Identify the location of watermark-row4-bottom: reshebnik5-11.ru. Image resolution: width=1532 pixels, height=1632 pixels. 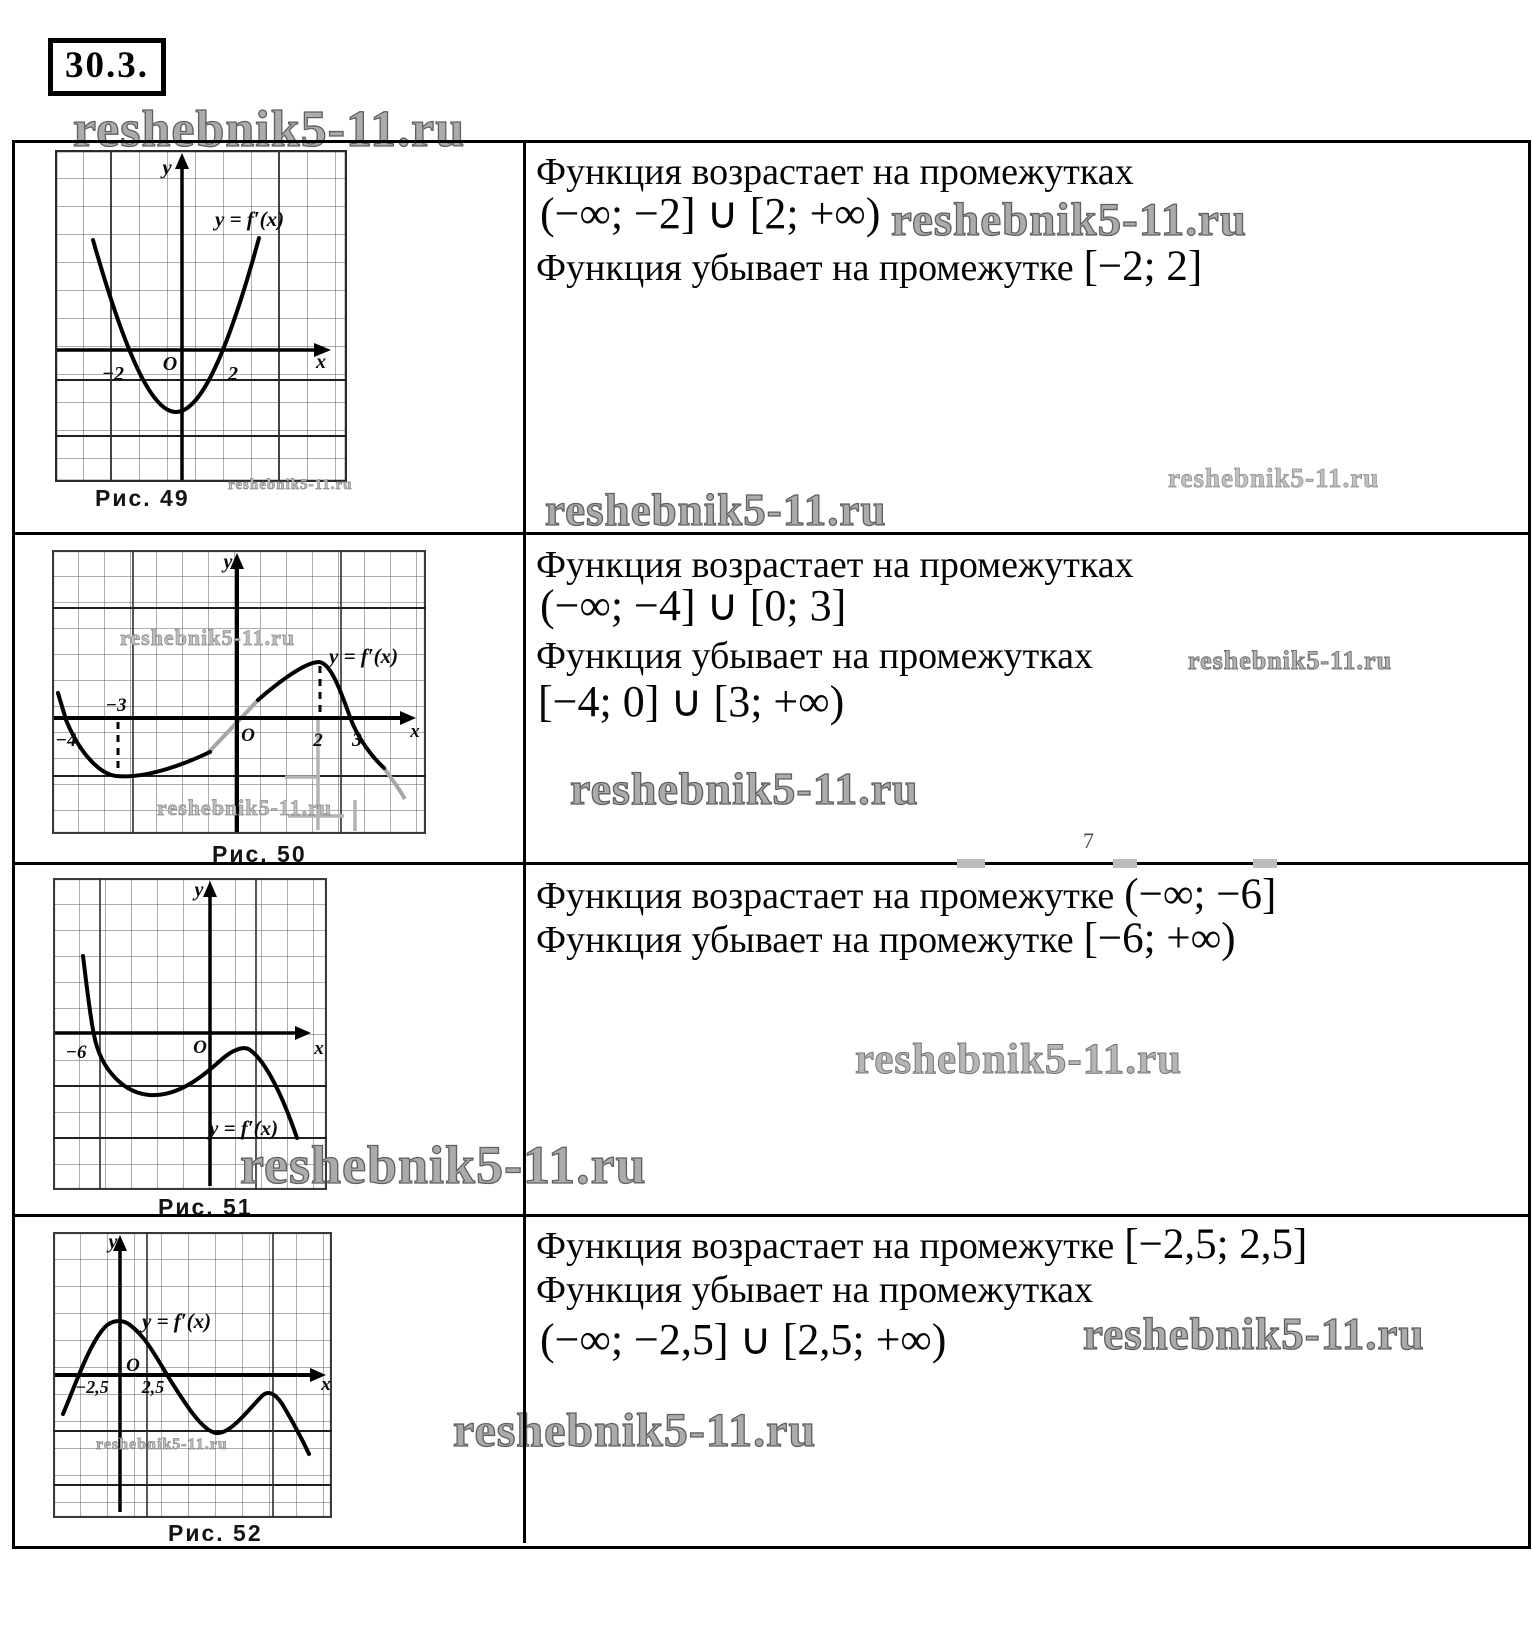
(634, 1430).